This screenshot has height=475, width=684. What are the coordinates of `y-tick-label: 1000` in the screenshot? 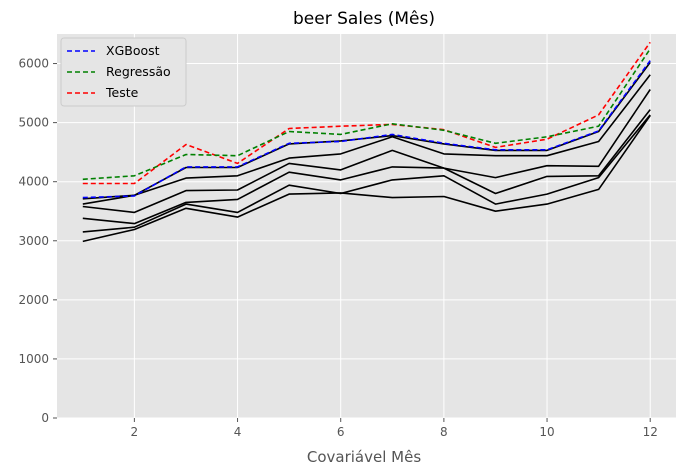 It's located at (33, 359).